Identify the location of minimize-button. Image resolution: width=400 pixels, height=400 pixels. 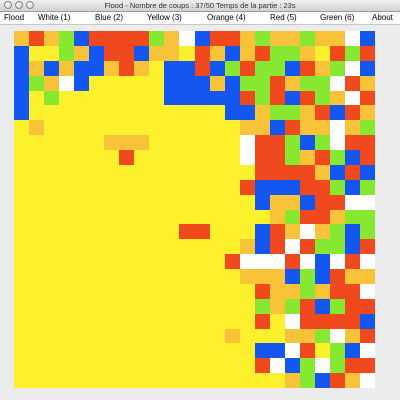
(19, 5).